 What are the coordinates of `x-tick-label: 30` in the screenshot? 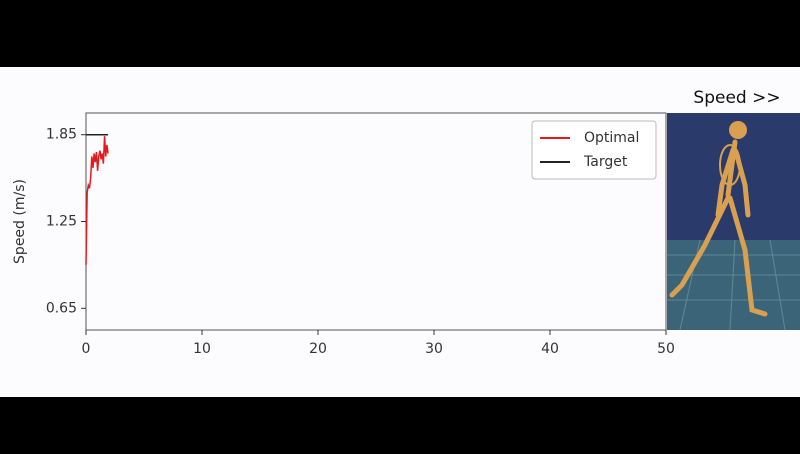 It's located at (434, 349).